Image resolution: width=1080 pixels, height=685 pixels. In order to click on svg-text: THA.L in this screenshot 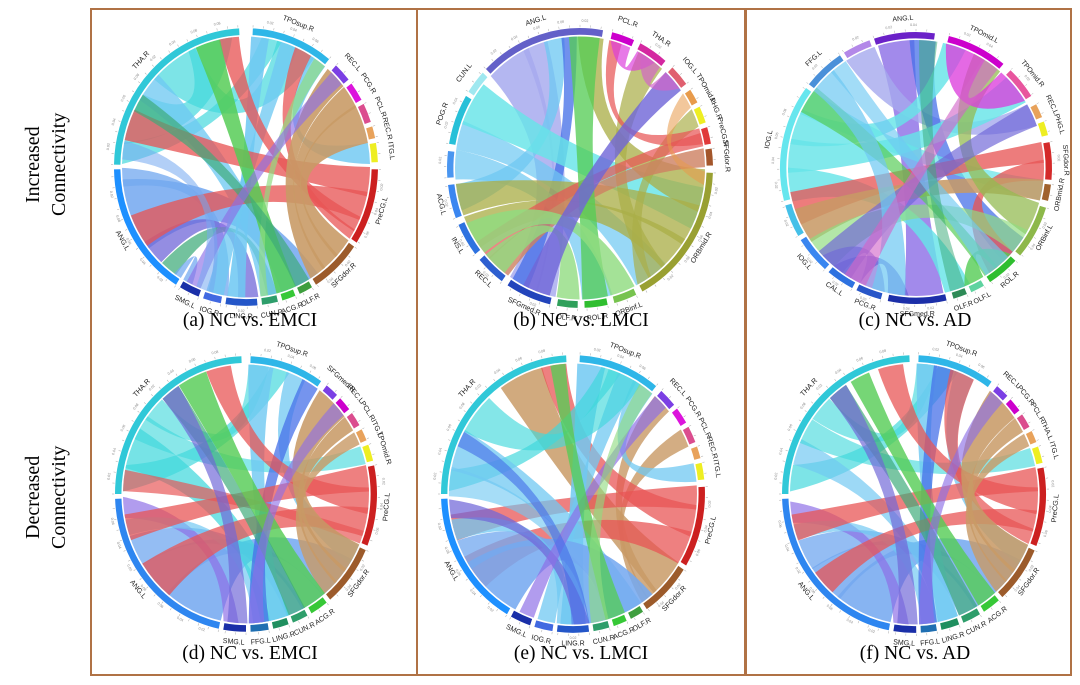, I will do `click(1046, 430)`.